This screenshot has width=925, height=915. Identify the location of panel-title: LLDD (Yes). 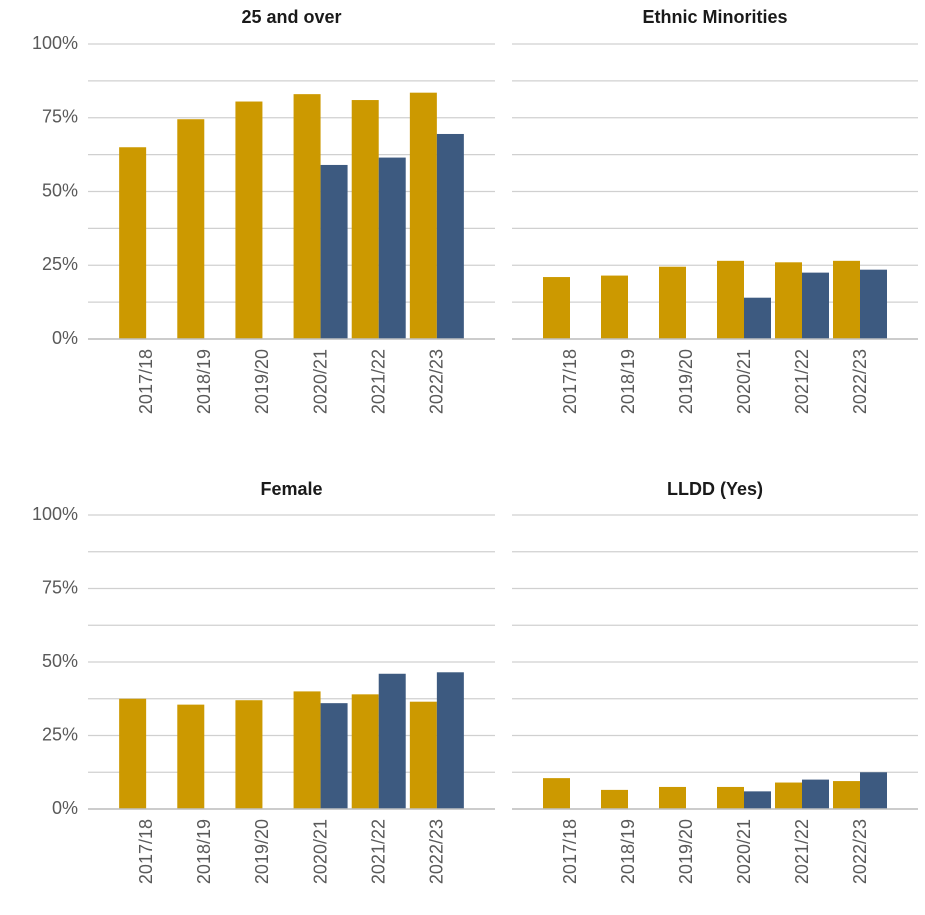
(715, 489).